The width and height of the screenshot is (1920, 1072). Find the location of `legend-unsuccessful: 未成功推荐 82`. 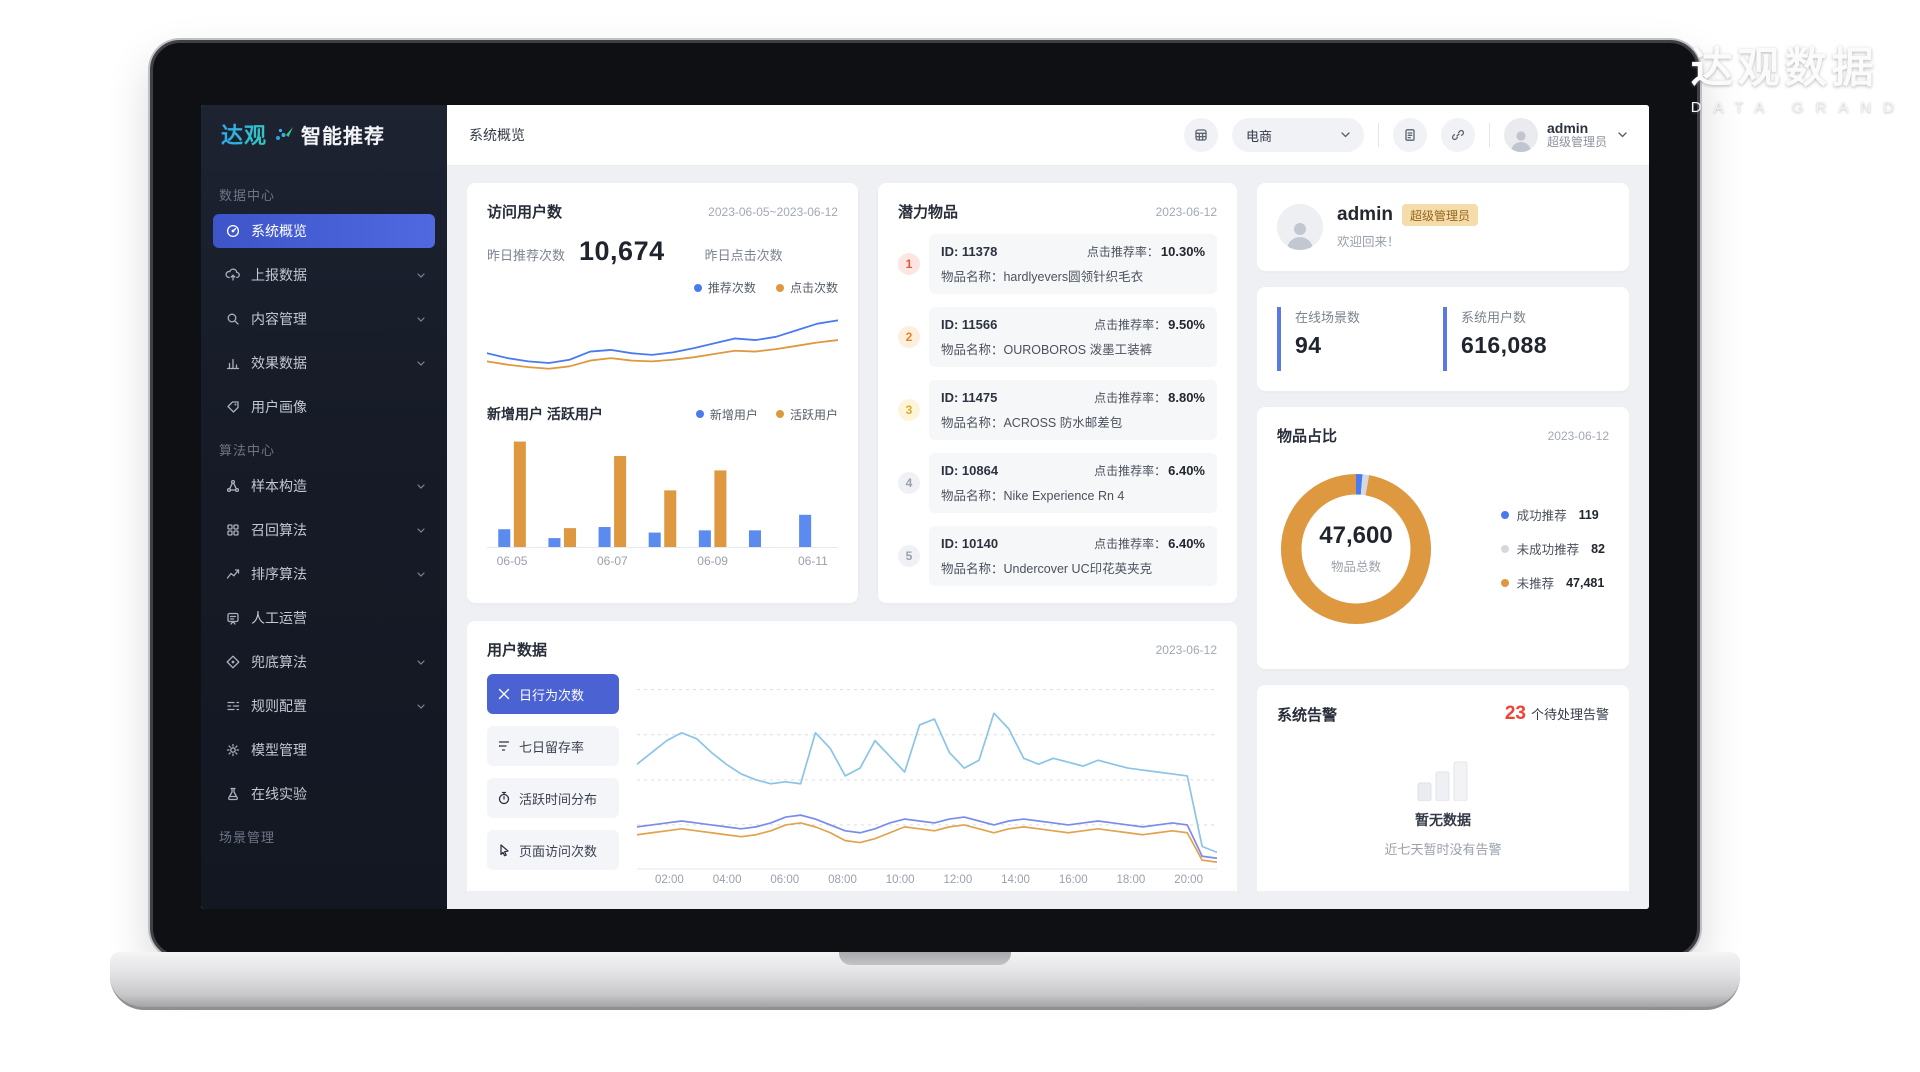

legend-unsuccessful: 未成功推荐 82 is located at coordinates (1552, 548).